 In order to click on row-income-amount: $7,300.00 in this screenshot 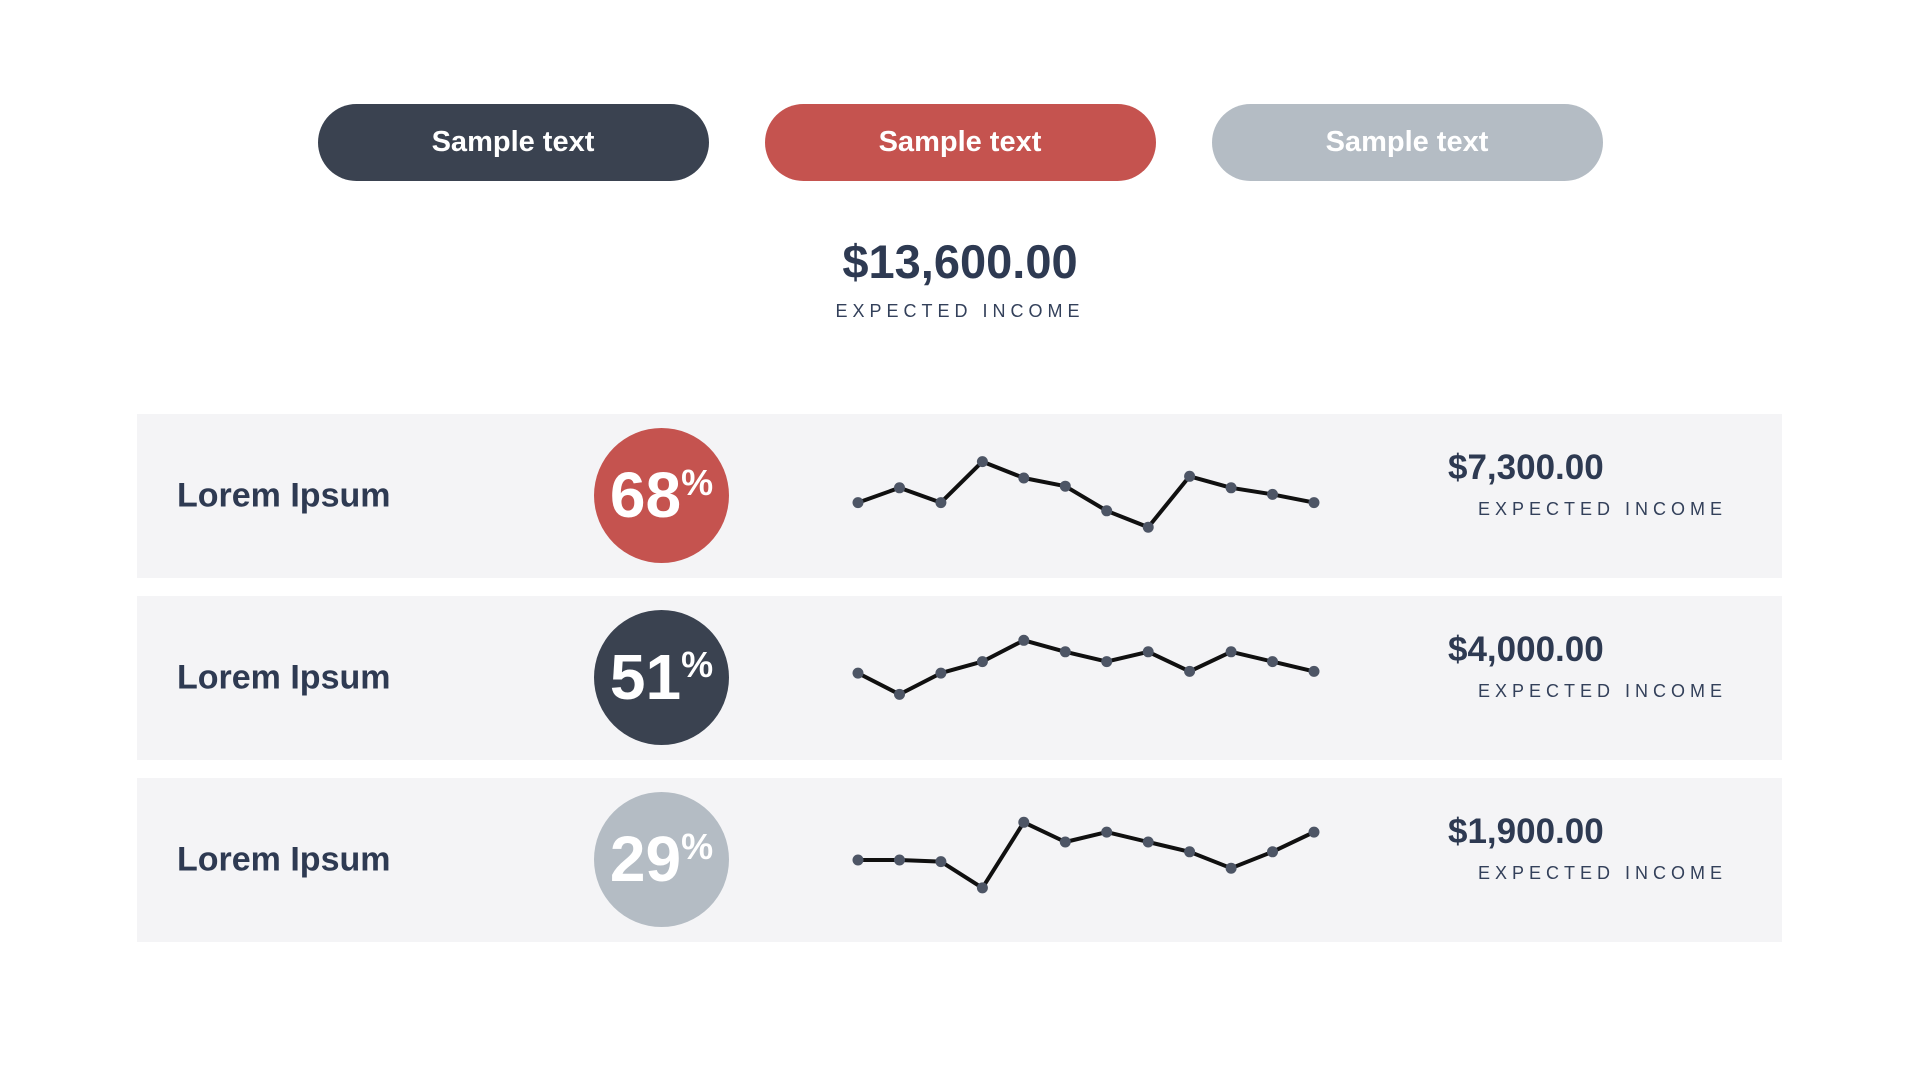, I will do `click(1526, 467)`.